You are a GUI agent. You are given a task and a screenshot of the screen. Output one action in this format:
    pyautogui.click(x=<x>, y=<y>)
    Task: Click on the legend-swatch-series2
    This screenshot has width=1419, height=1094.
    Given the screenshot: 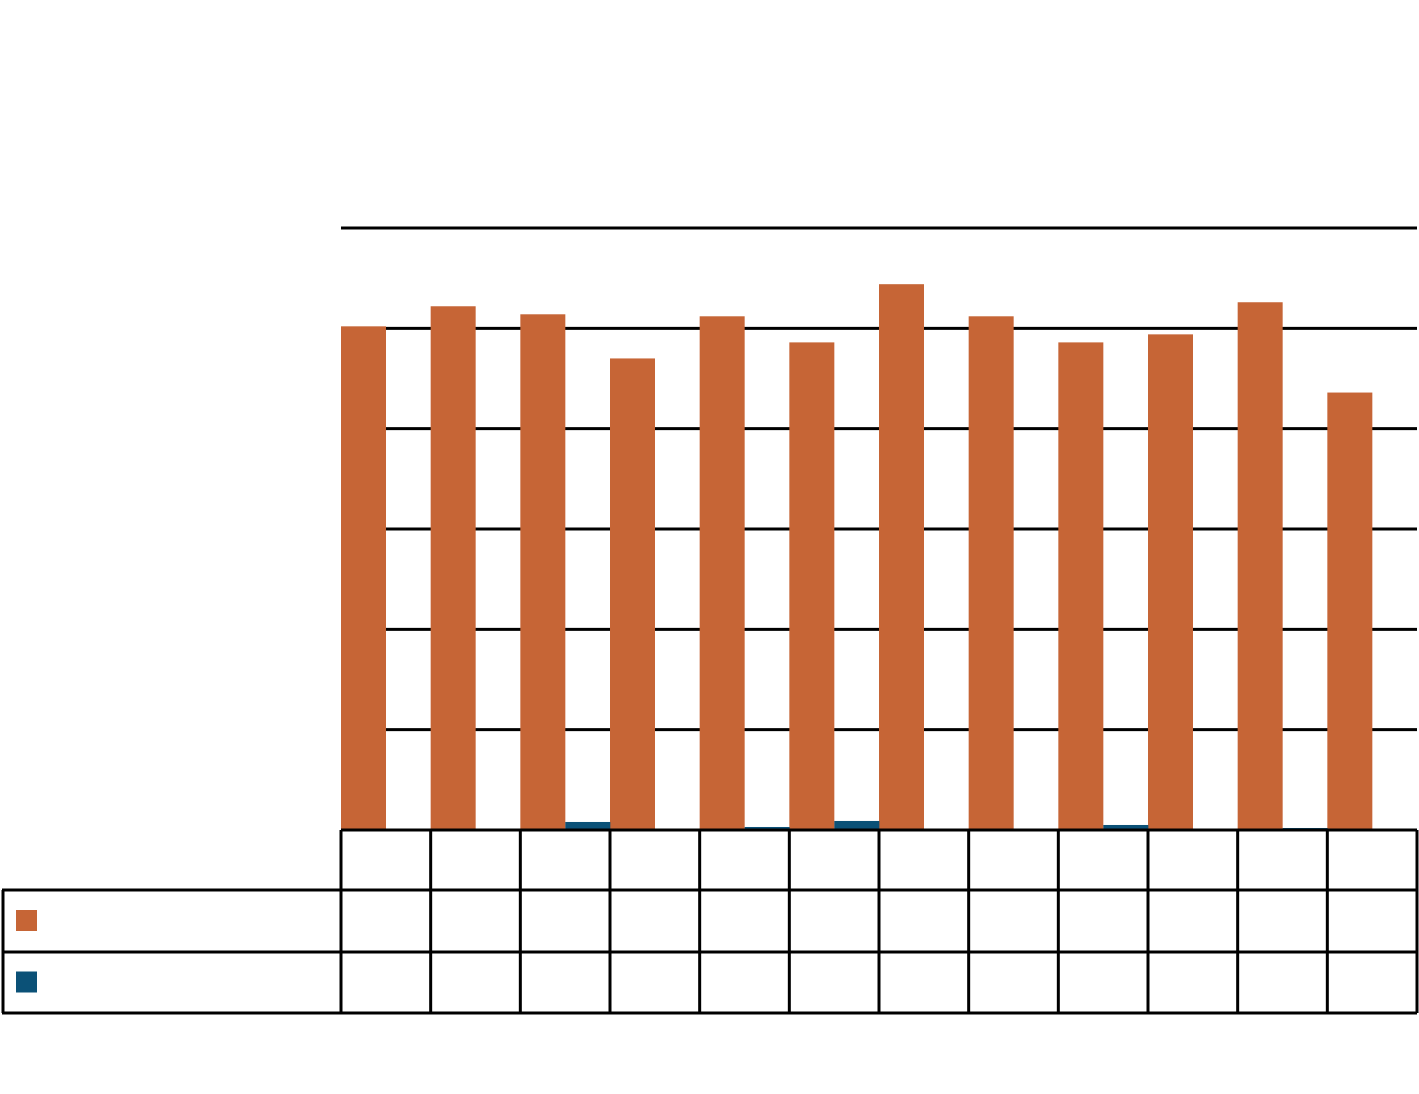 What is the action you would take?
    pyautogui.click(x=26, y=982)
    